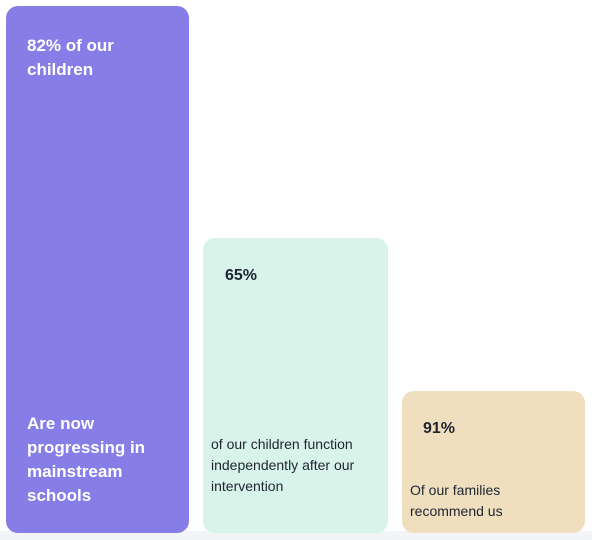  I want to click on stat-value: 65%, so click(241, 275).